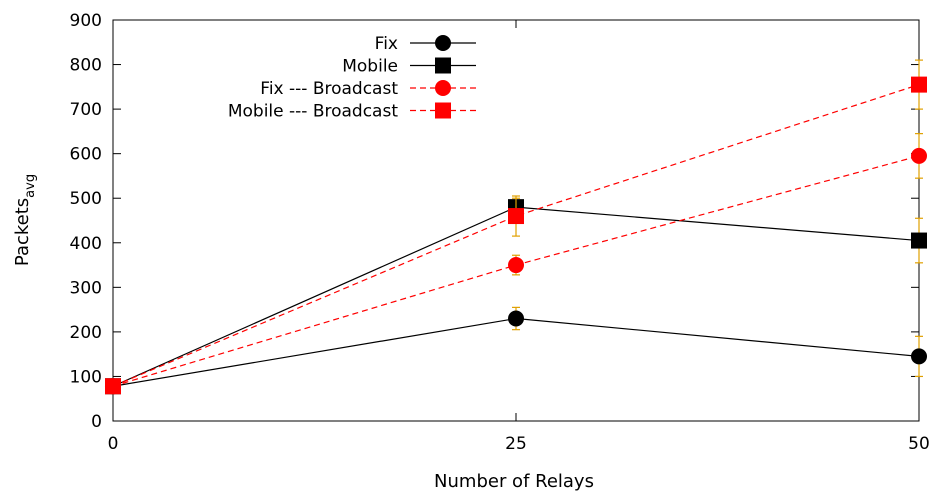 The height and width of the screenshot is (495, 938). What do you see at coordinates (86, 333) in the screenshot?
I see `y-tick-label: 200` at bounding box center [86, 333].